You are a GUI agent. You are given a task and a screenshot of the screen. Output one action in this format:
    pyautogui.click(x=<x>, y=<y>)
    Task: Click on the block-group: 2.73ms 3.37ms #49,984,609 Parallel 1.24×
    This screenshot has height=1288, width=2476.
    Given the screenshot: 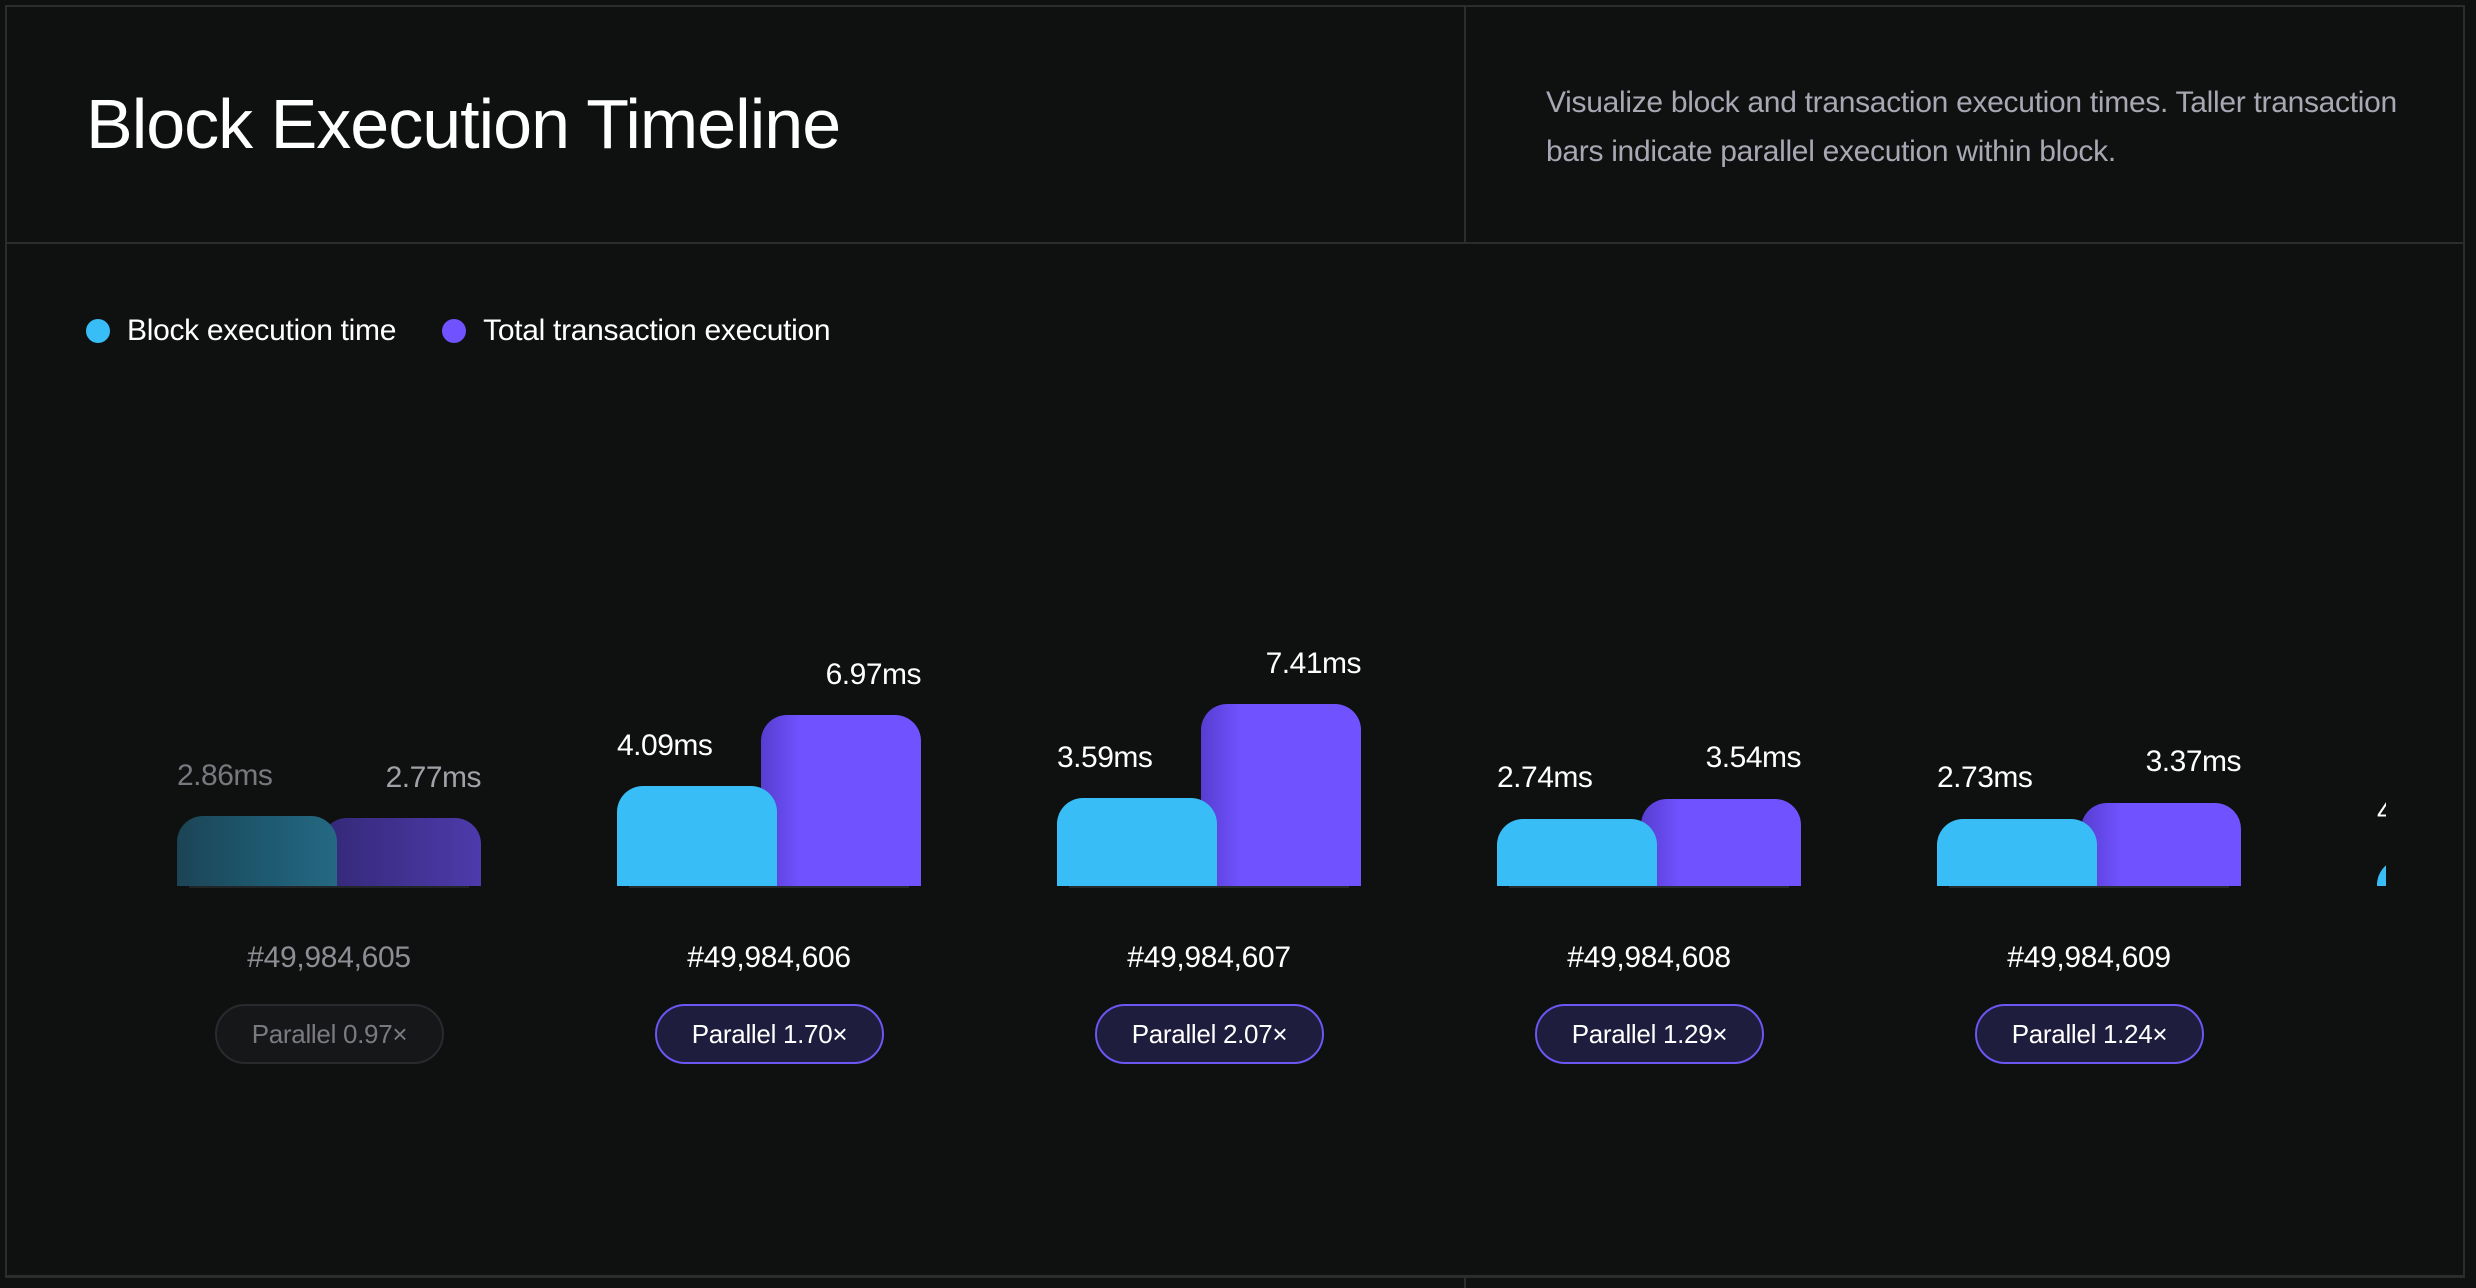 What is the action you would take?
    pyautogui.click(x=2089, y=760)
    